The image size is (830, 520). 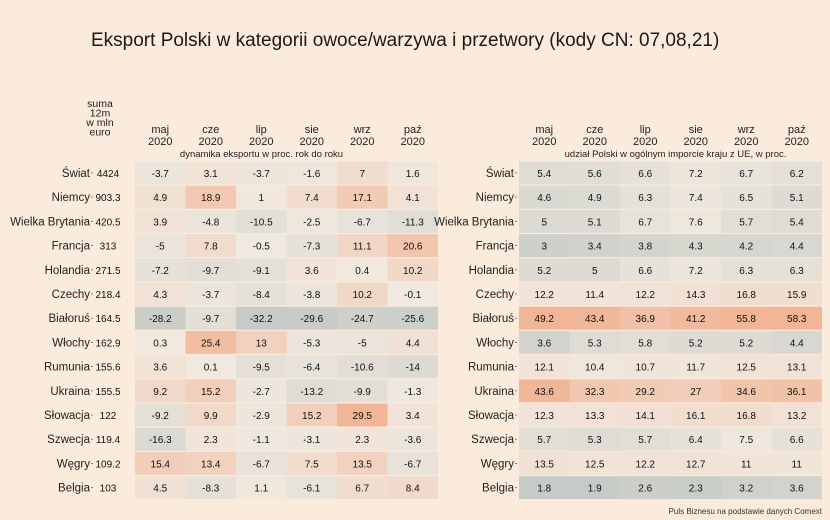 I want to click on cell-value: 55.8, so click(x=747, y=319).